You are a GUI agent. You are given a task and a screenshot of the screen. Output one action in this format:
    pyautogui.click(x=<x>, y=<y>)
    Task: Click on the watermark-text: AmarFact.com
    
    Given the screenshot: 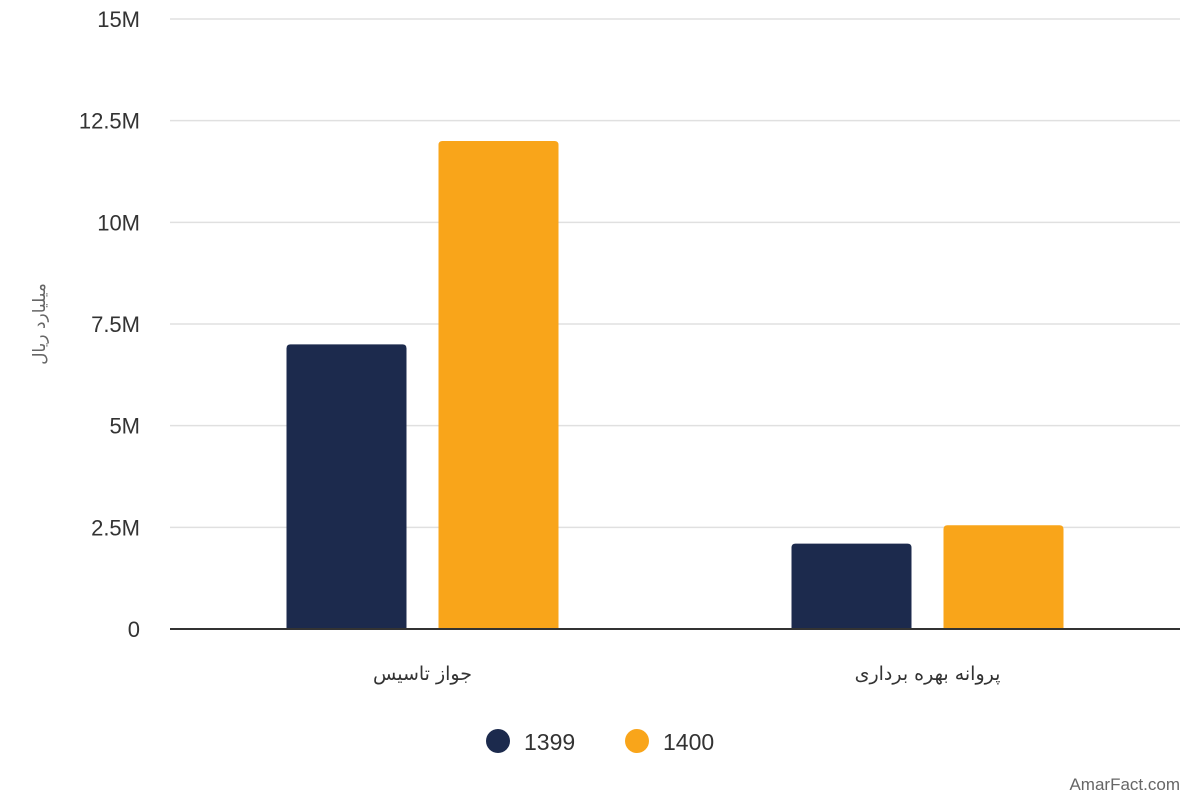 What is the action you would take?
    pyautogui.click(x=1124, y=784)
    